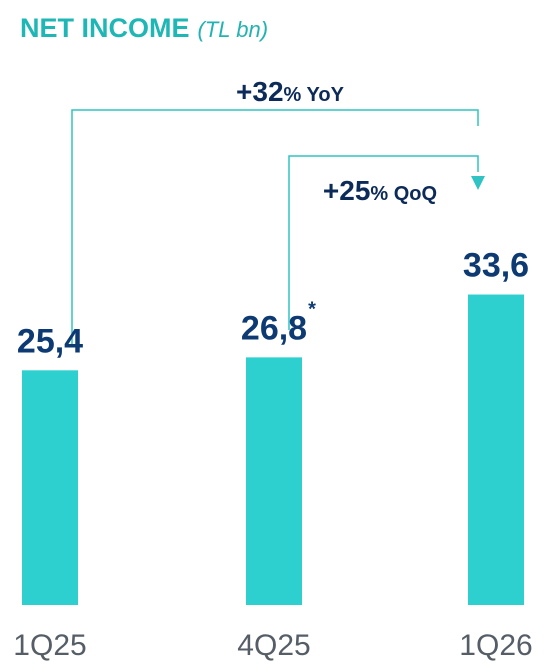  I want to click on bracket-qoq, so click(383, 242).